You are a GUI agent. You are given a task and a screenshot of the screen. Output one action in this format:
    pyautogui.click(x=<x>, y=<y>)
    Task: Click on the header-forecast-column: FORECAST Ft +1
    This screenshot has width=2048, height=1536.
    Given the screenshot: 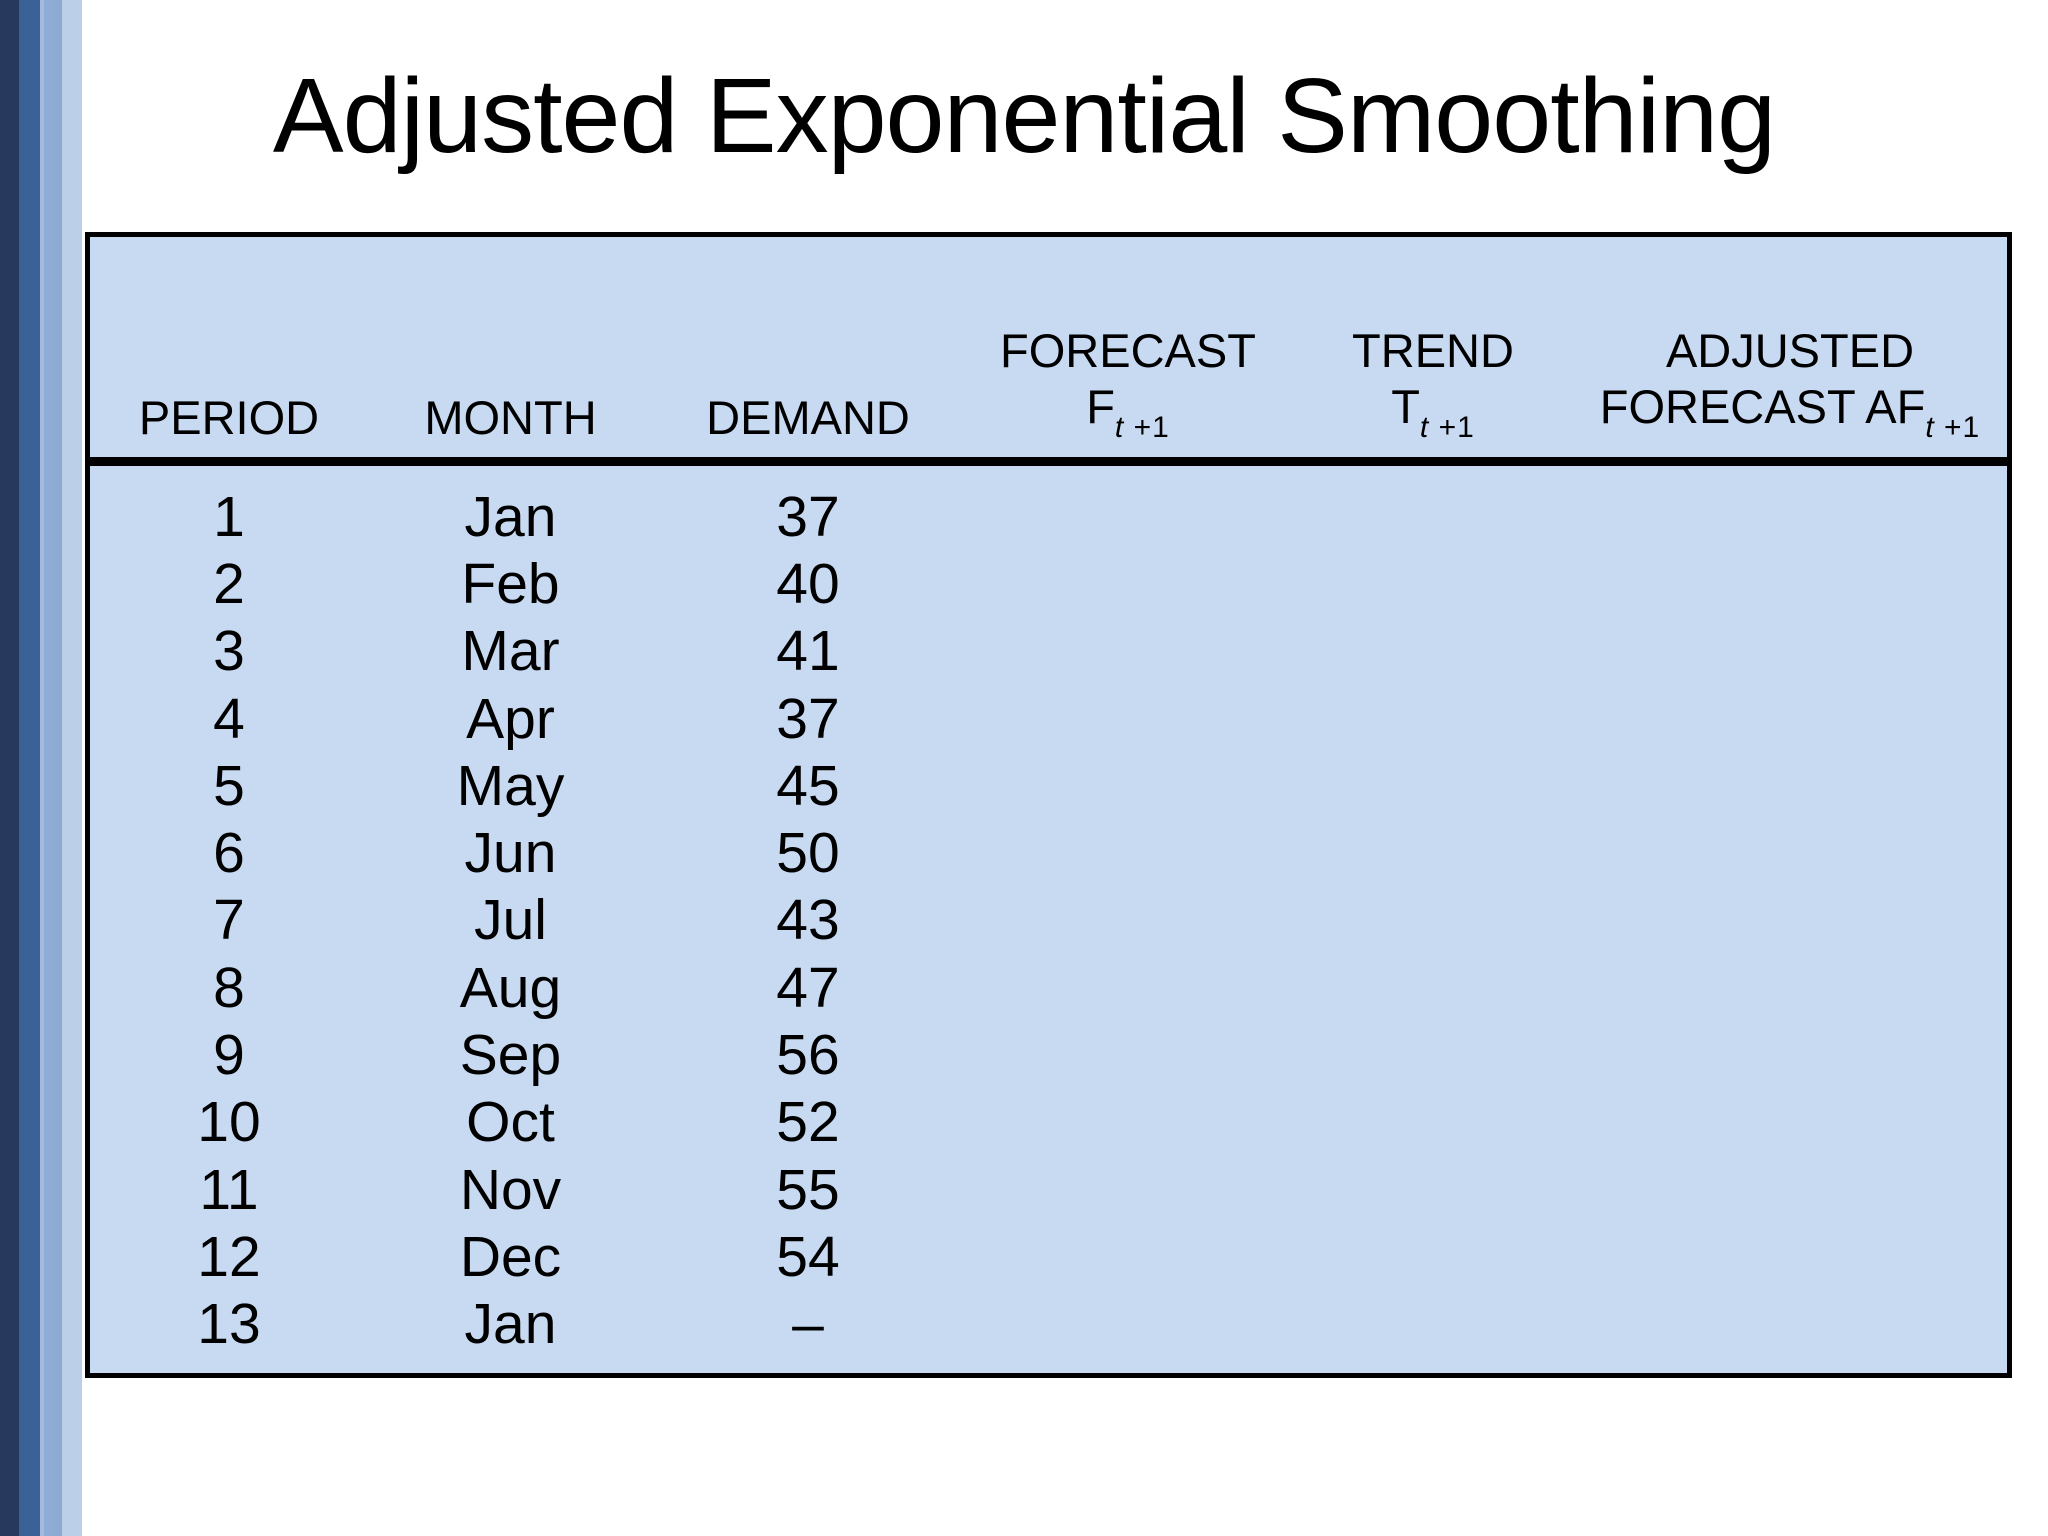 What is the action you would take?
    pyautogui.click(x=1128, y=347)
    